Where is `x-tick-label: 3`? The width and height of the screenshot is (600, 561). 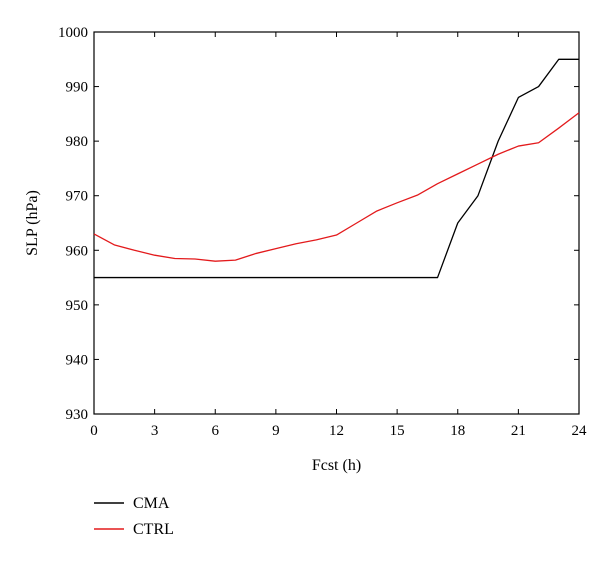 x-tick-label: 3 is located at coordinates (155, 431).